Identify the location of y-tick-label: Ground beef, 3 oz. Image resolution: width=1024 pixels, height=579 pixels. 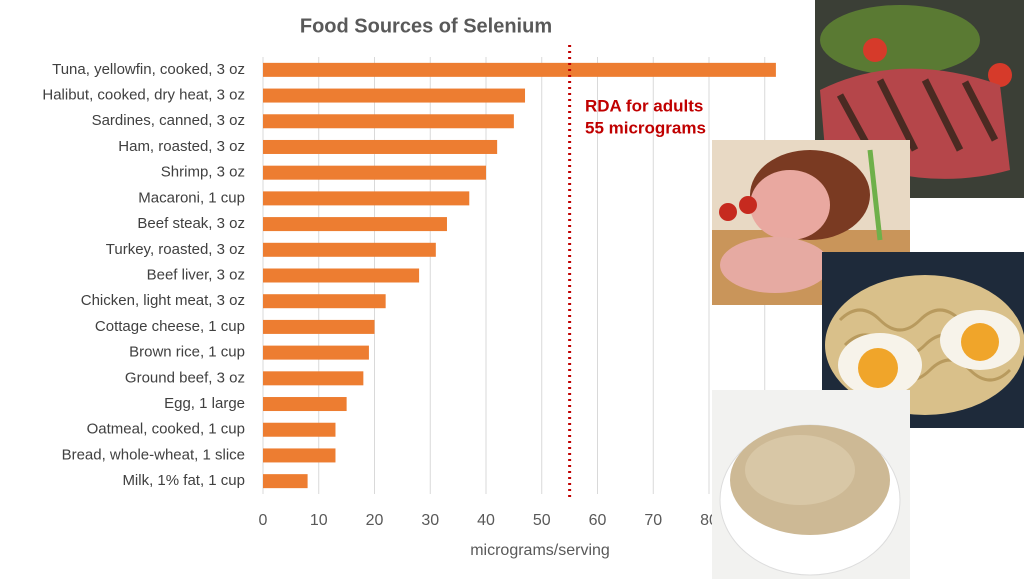
(185, 377).